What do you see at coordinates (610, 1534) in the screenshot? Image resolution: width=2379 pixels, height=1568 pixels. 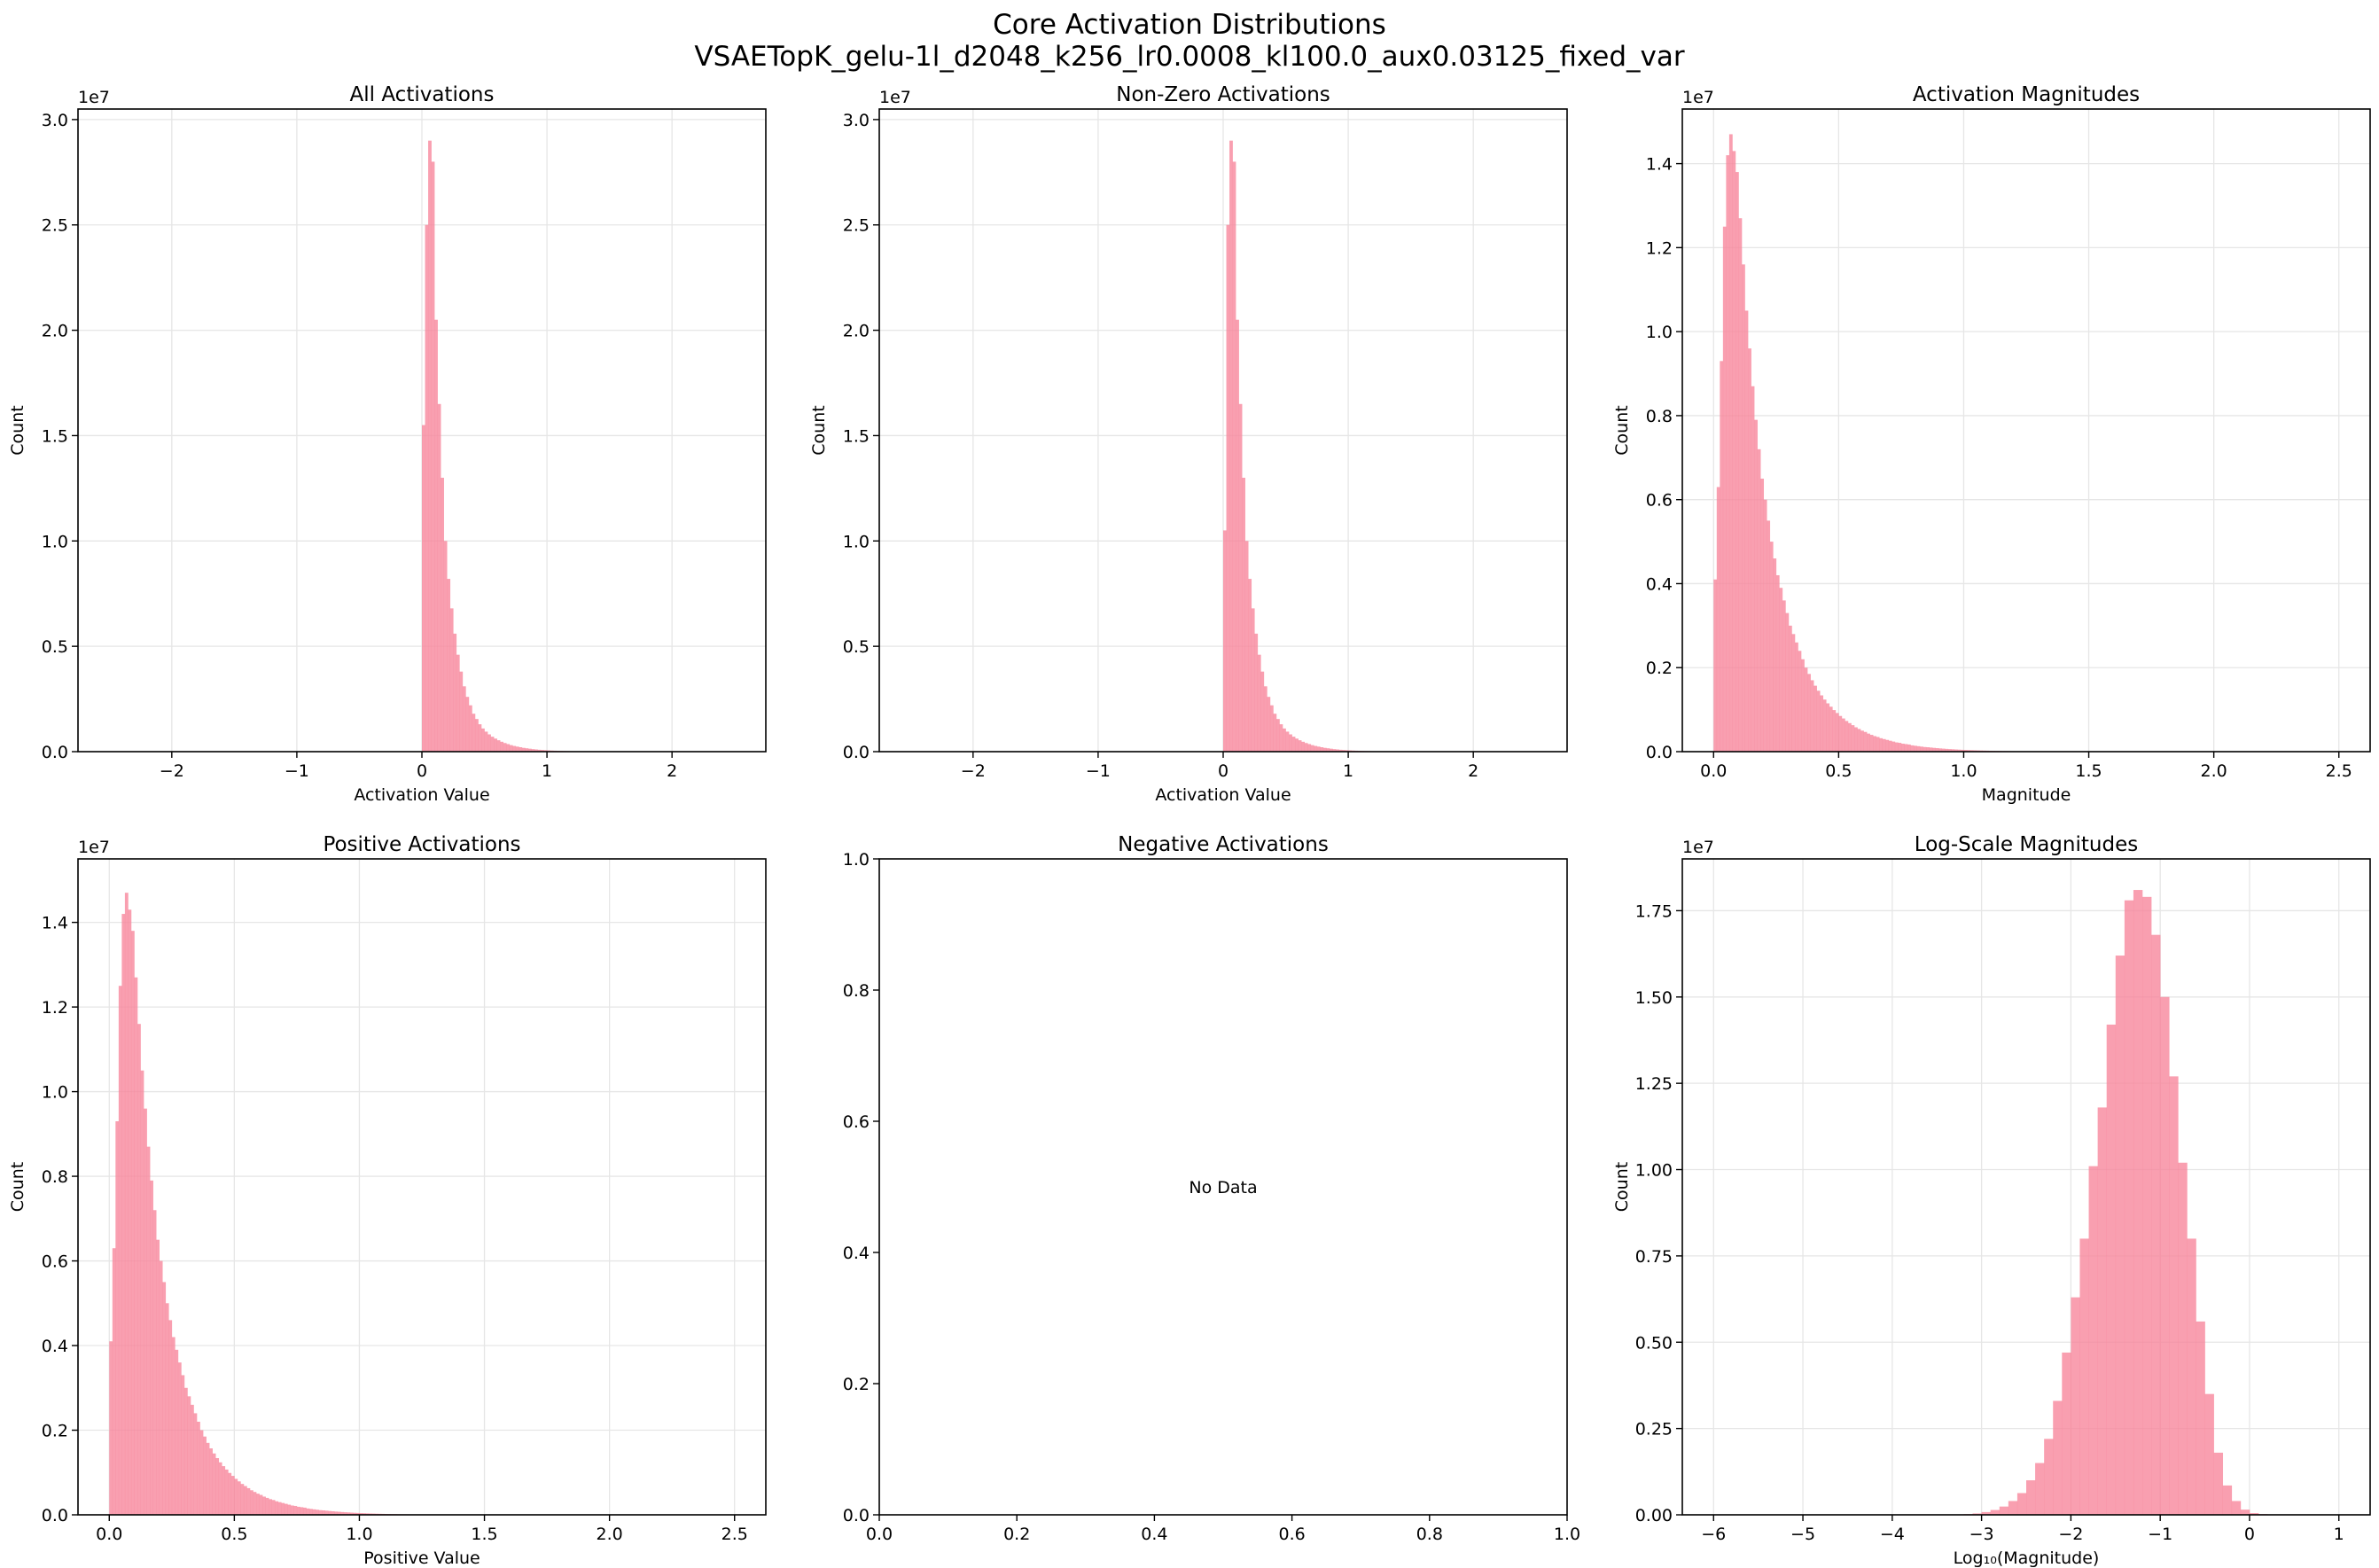 I see `x-tick-label: 2.0` at bounding box center [610, 1534].